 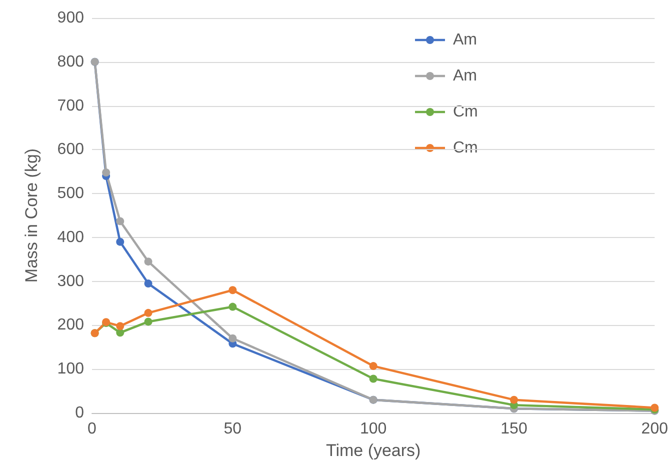 I want to click on y-tick-label: 700, so click(x=70, y=105).